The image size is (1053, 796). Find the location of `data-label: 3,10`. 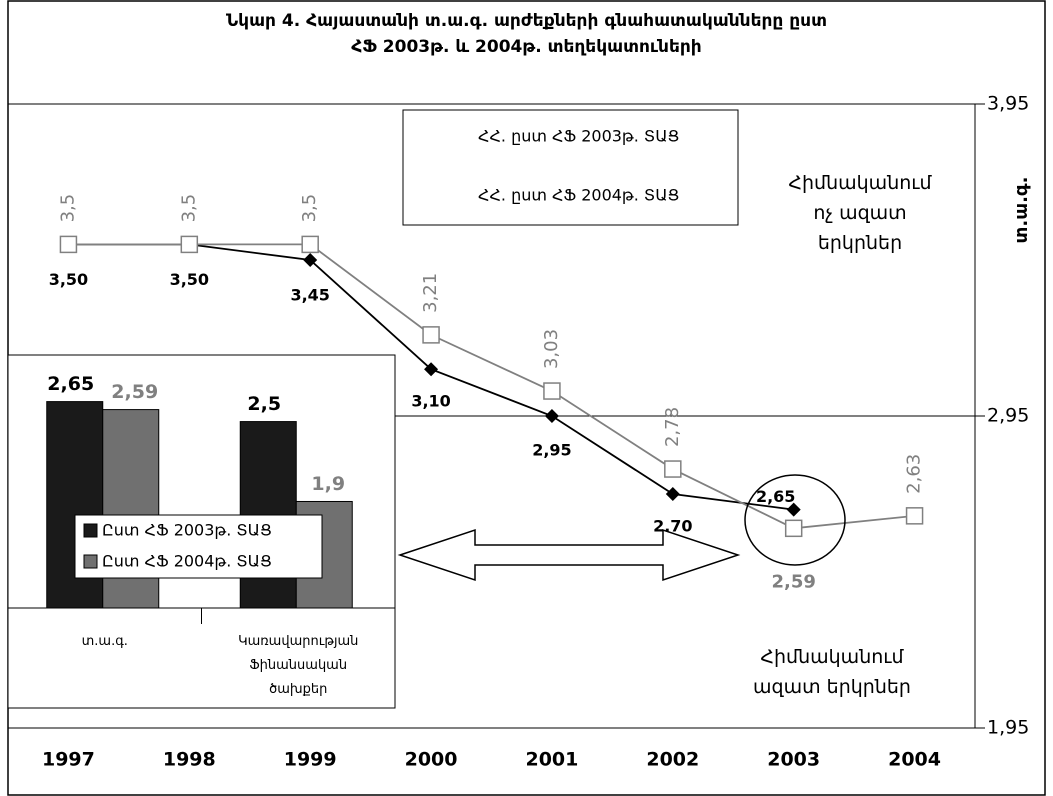

data-label: 3,10 is located at coordinates (430, 401).